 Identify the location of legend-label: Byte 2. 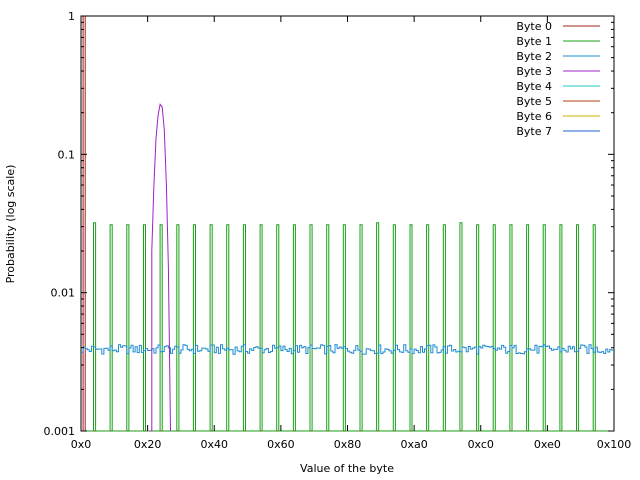
(534, 56).